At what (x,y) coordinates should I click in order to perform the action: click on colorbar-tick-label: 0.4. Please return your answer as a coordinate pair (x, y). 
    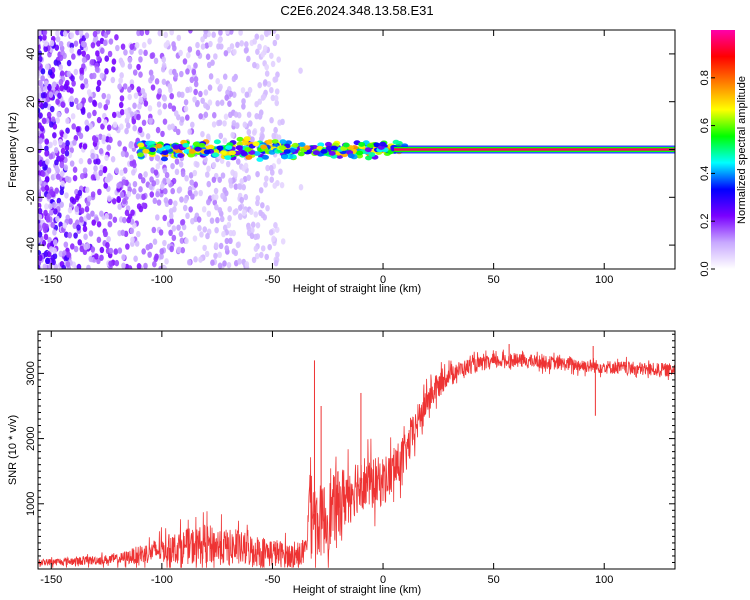
    Looking at the image, I should click on (705, 173).